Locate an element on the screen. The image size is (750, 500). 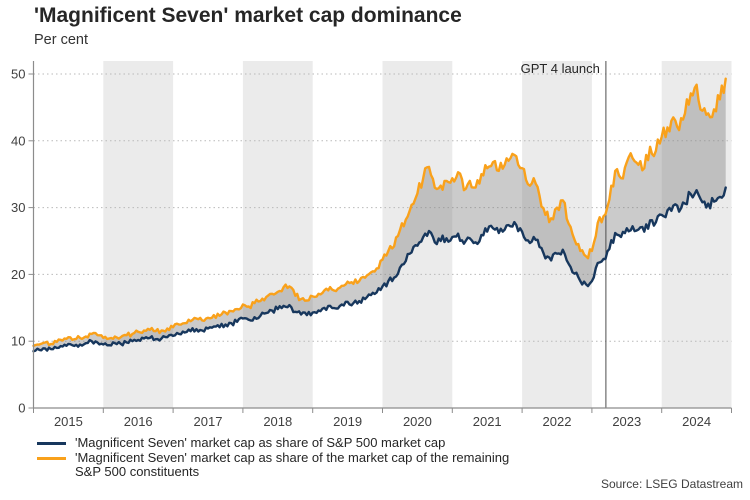
y-tick-label-40: 40 is located at coordinates (18, 140).